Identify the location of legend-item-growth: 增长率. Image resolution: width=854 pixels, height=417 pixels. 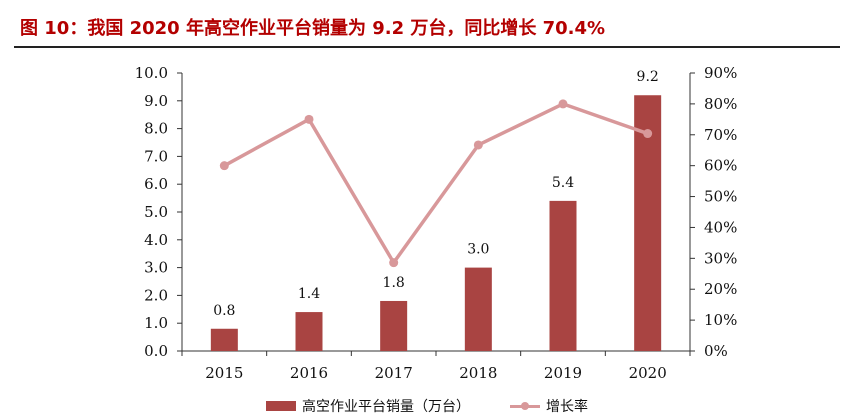
(549, 406).